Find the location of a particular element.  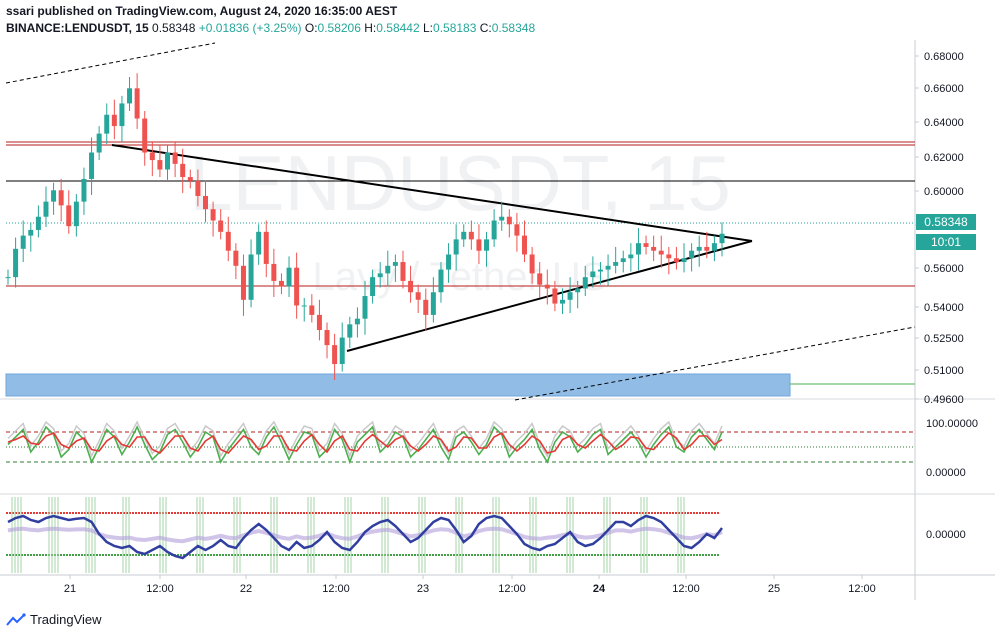

time-tick-label: 24 is located at coordinates (599, 589).